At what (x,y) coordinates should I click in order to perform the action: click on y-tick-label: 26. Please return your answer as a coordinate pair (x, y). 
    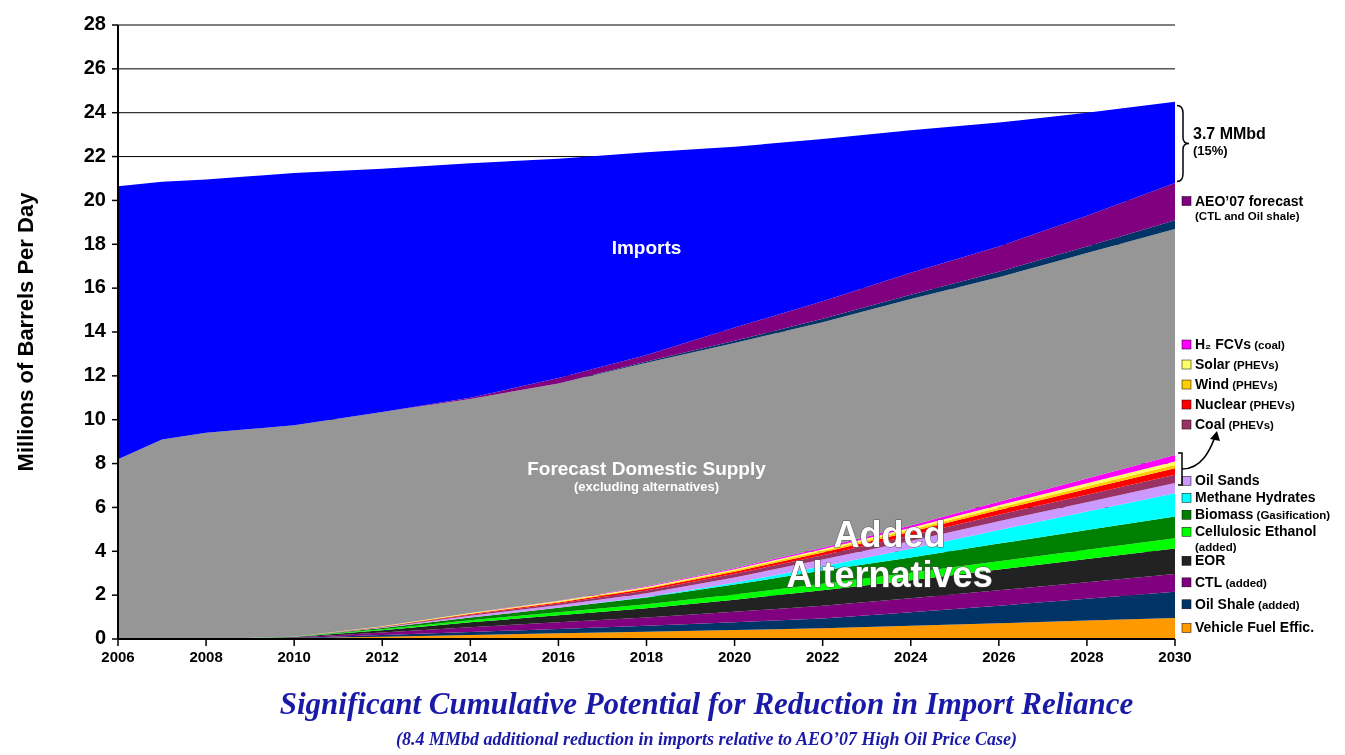
    Looking at the image, I should click on (94, 67).